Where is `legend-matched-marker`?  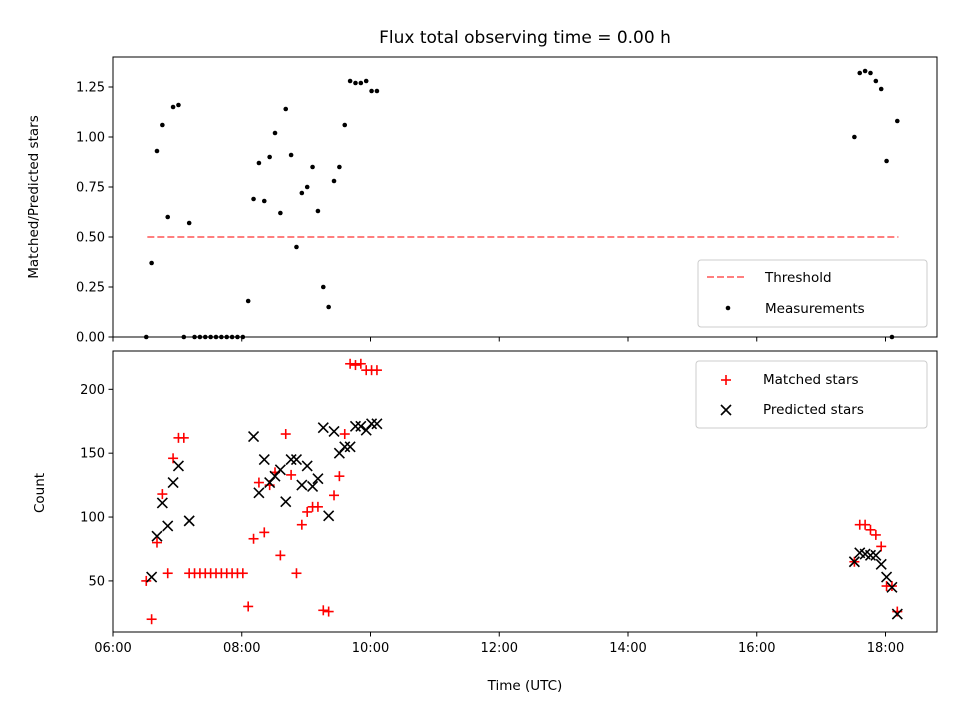 legend-matched-marker is located at coordinates (726, 380).